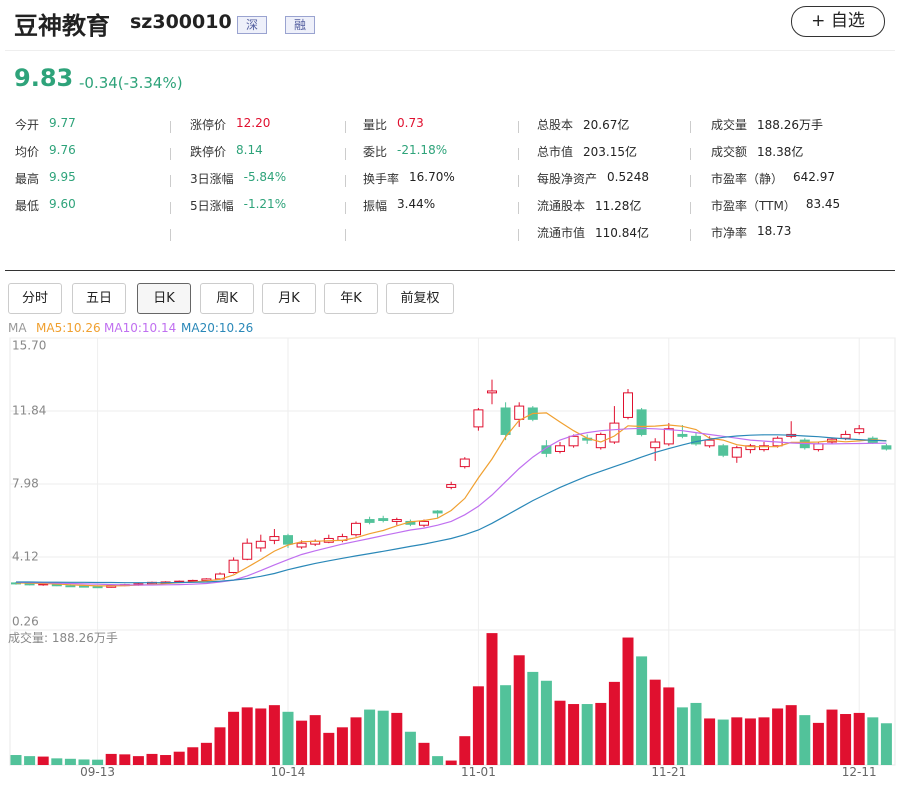  Describe the element at coordinates (44, 78) in the screenshot. I see `price: 9.83` at that location.